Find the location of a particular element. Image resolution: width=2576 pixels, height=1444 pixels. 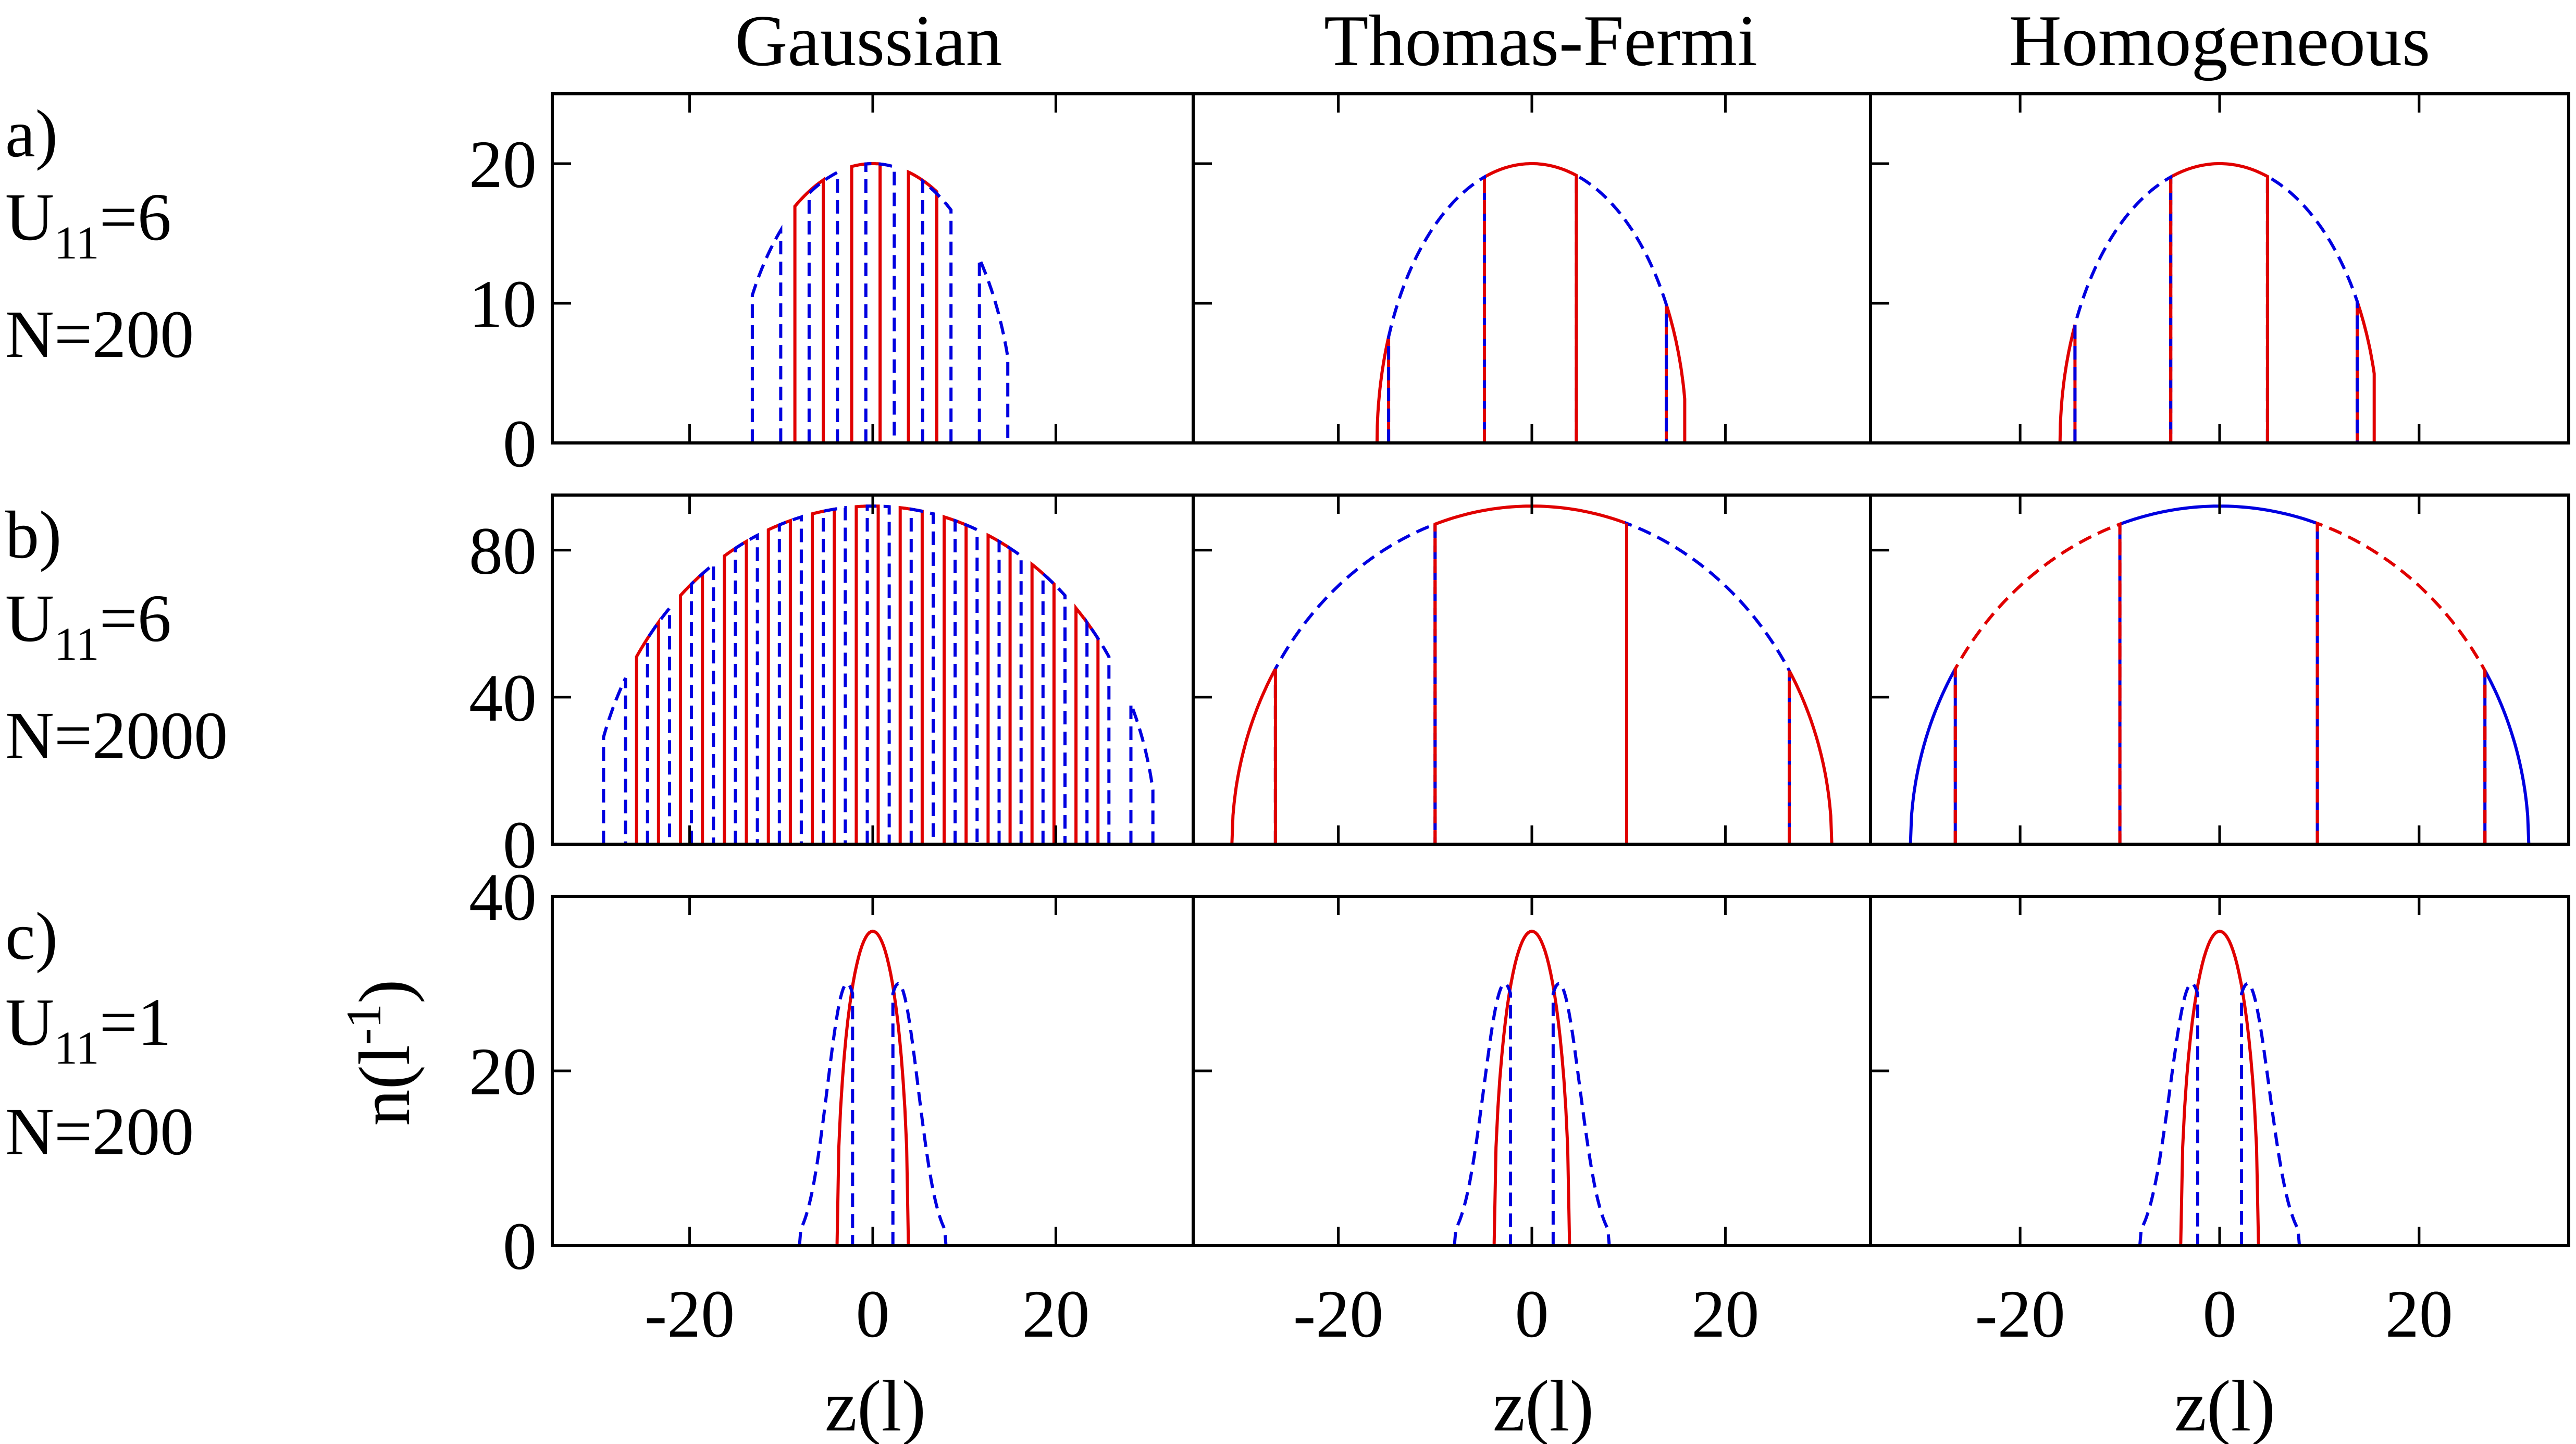

panel-c-homogeneous-xtick-label-0: -20 is located at coordinates (2020, 1314).